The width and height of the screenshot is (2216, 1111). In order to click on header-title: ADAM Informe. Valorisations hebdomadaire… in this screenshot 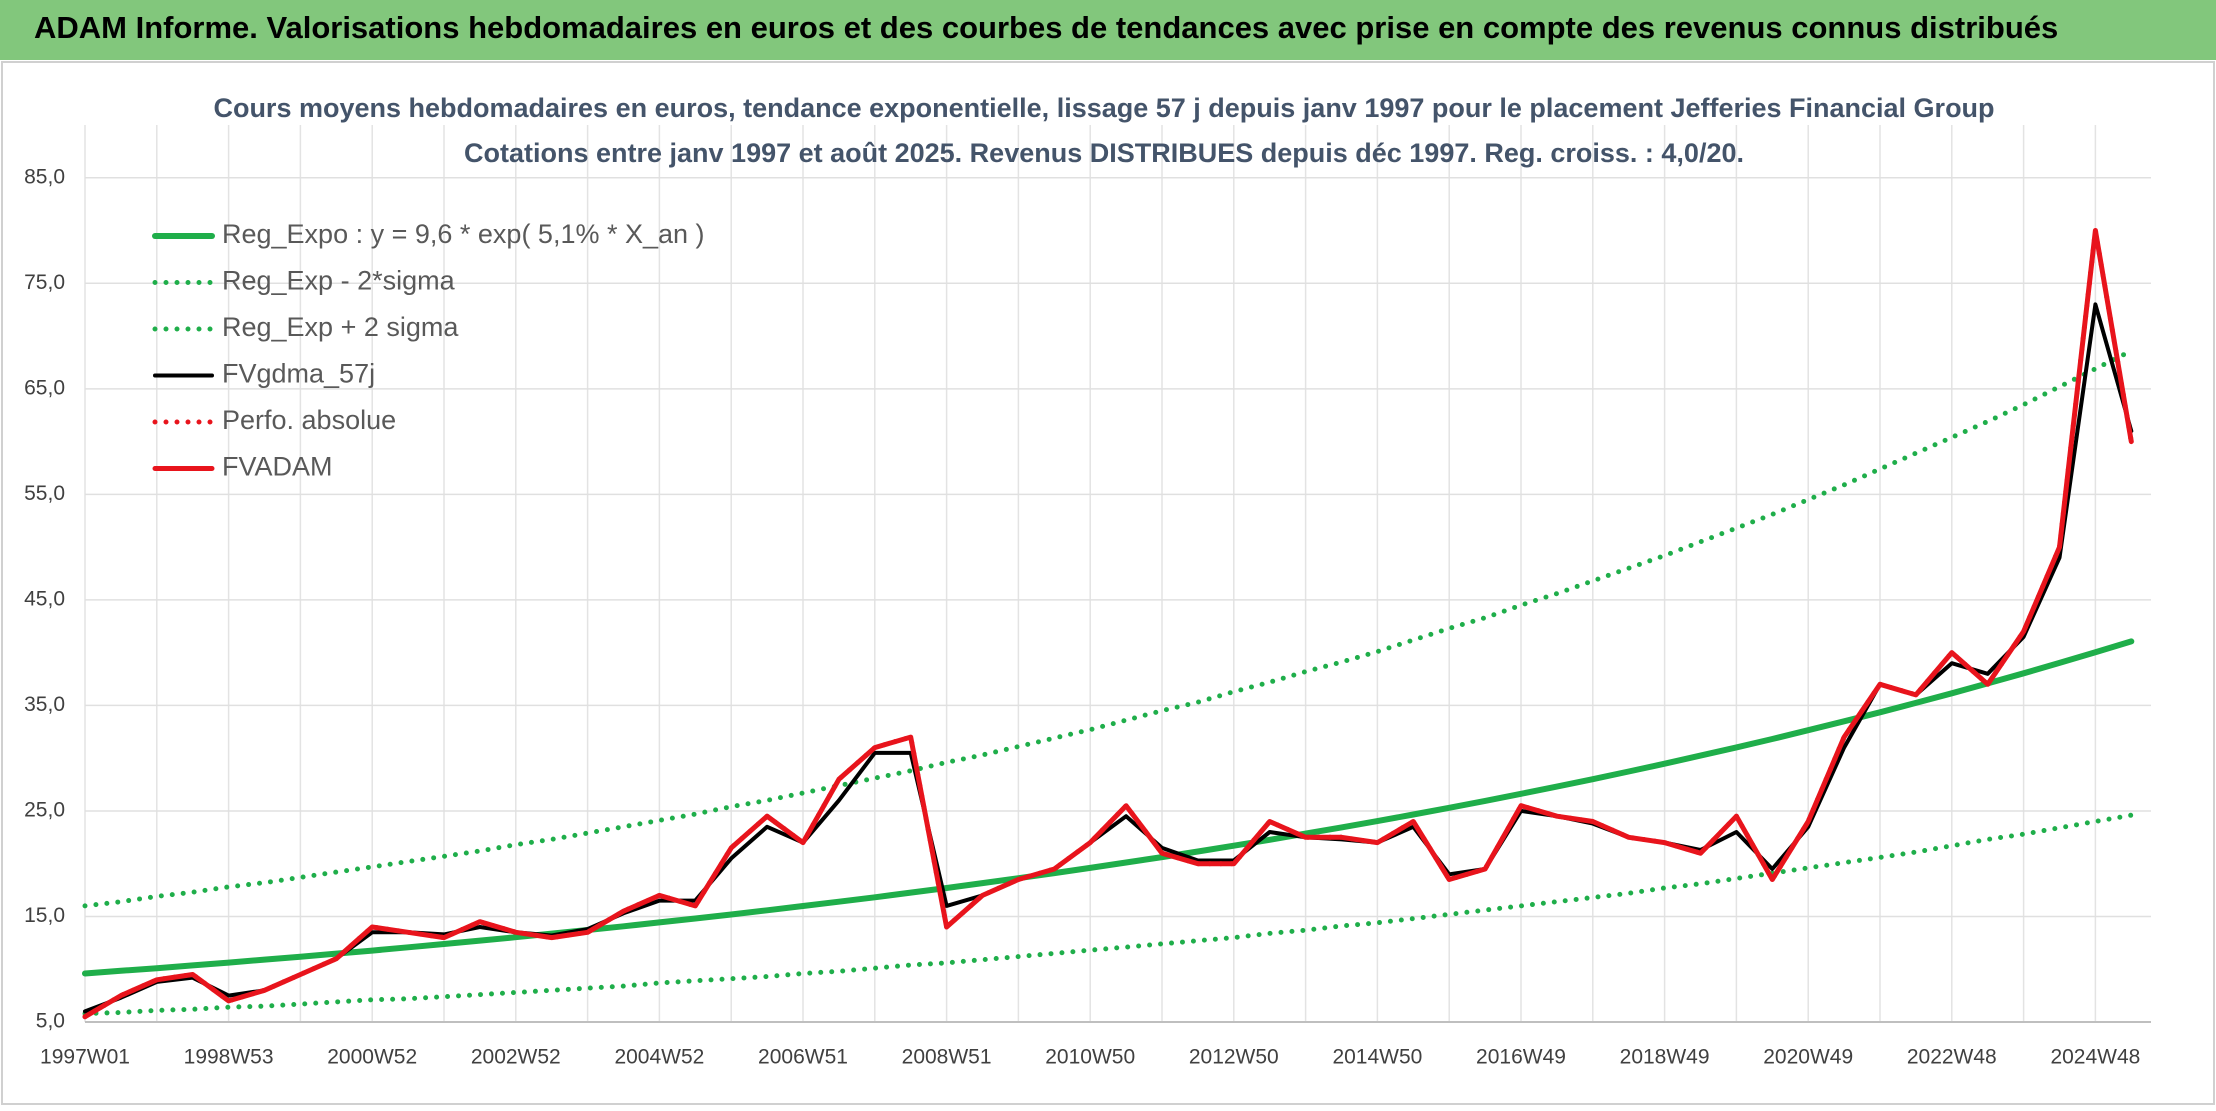, I will do `click(1046, 27)`.